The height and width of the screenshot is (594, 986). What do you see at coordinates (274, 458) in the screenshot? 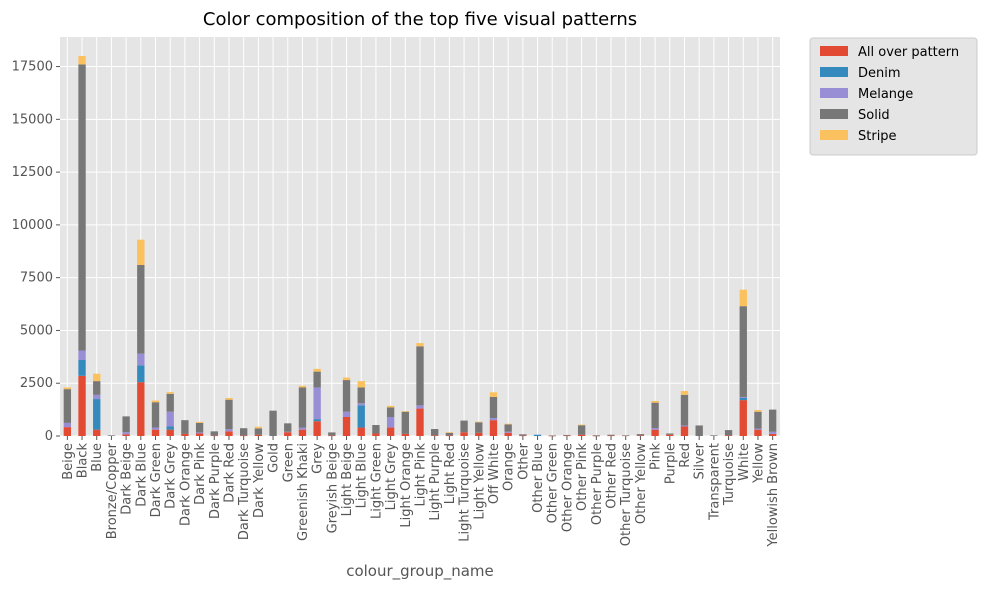
I see `x-tick-label: Gold` at bounding box center [274, 458].